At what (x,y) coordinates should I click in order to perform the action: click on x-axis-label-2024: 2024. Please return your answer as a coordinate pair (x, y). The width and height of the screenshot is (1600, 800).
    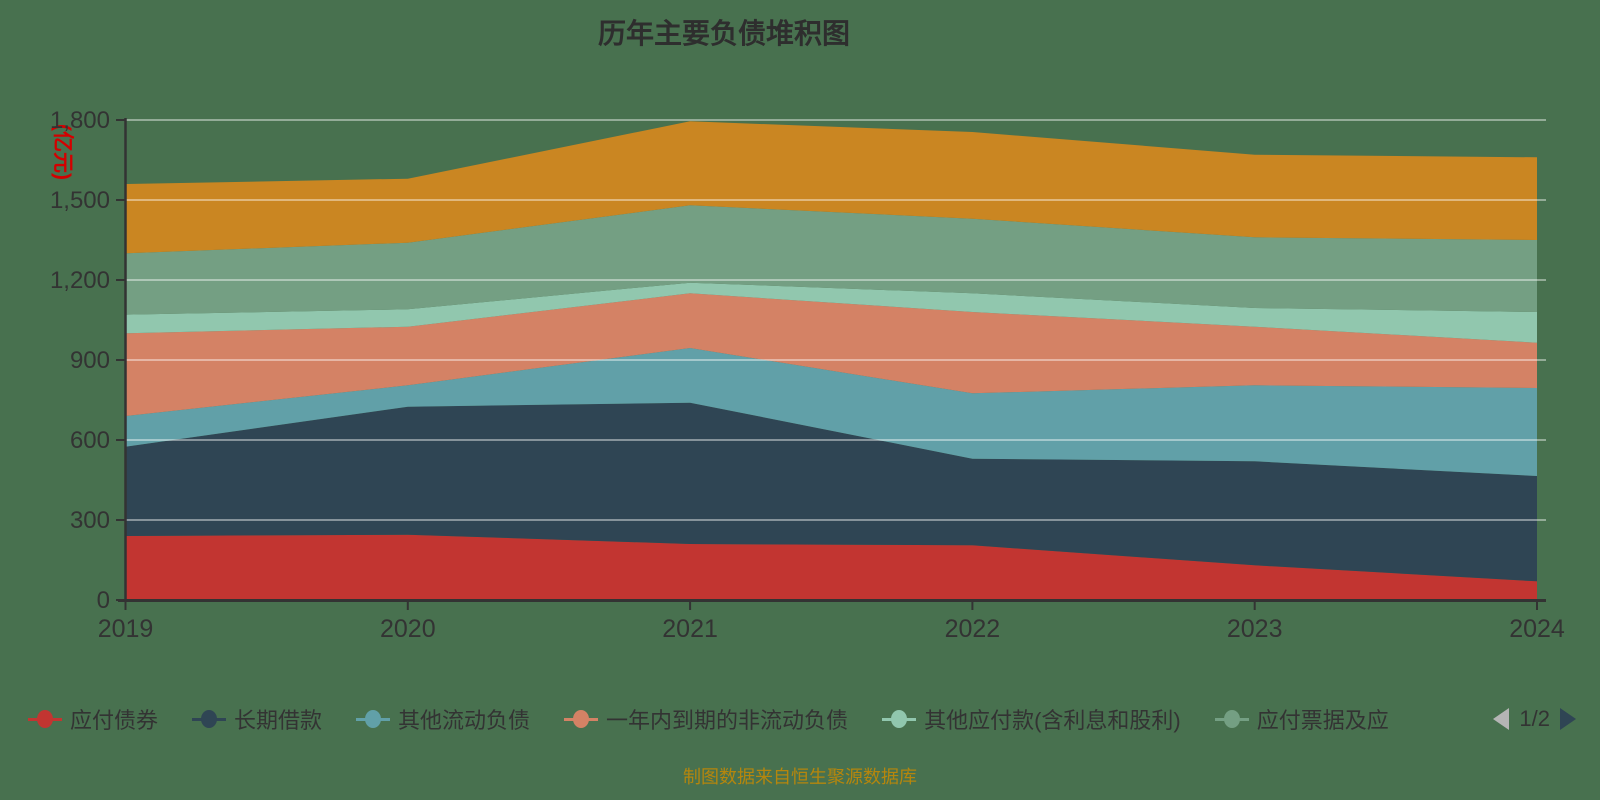
    Looking at the image, I should click on (1537, 629).